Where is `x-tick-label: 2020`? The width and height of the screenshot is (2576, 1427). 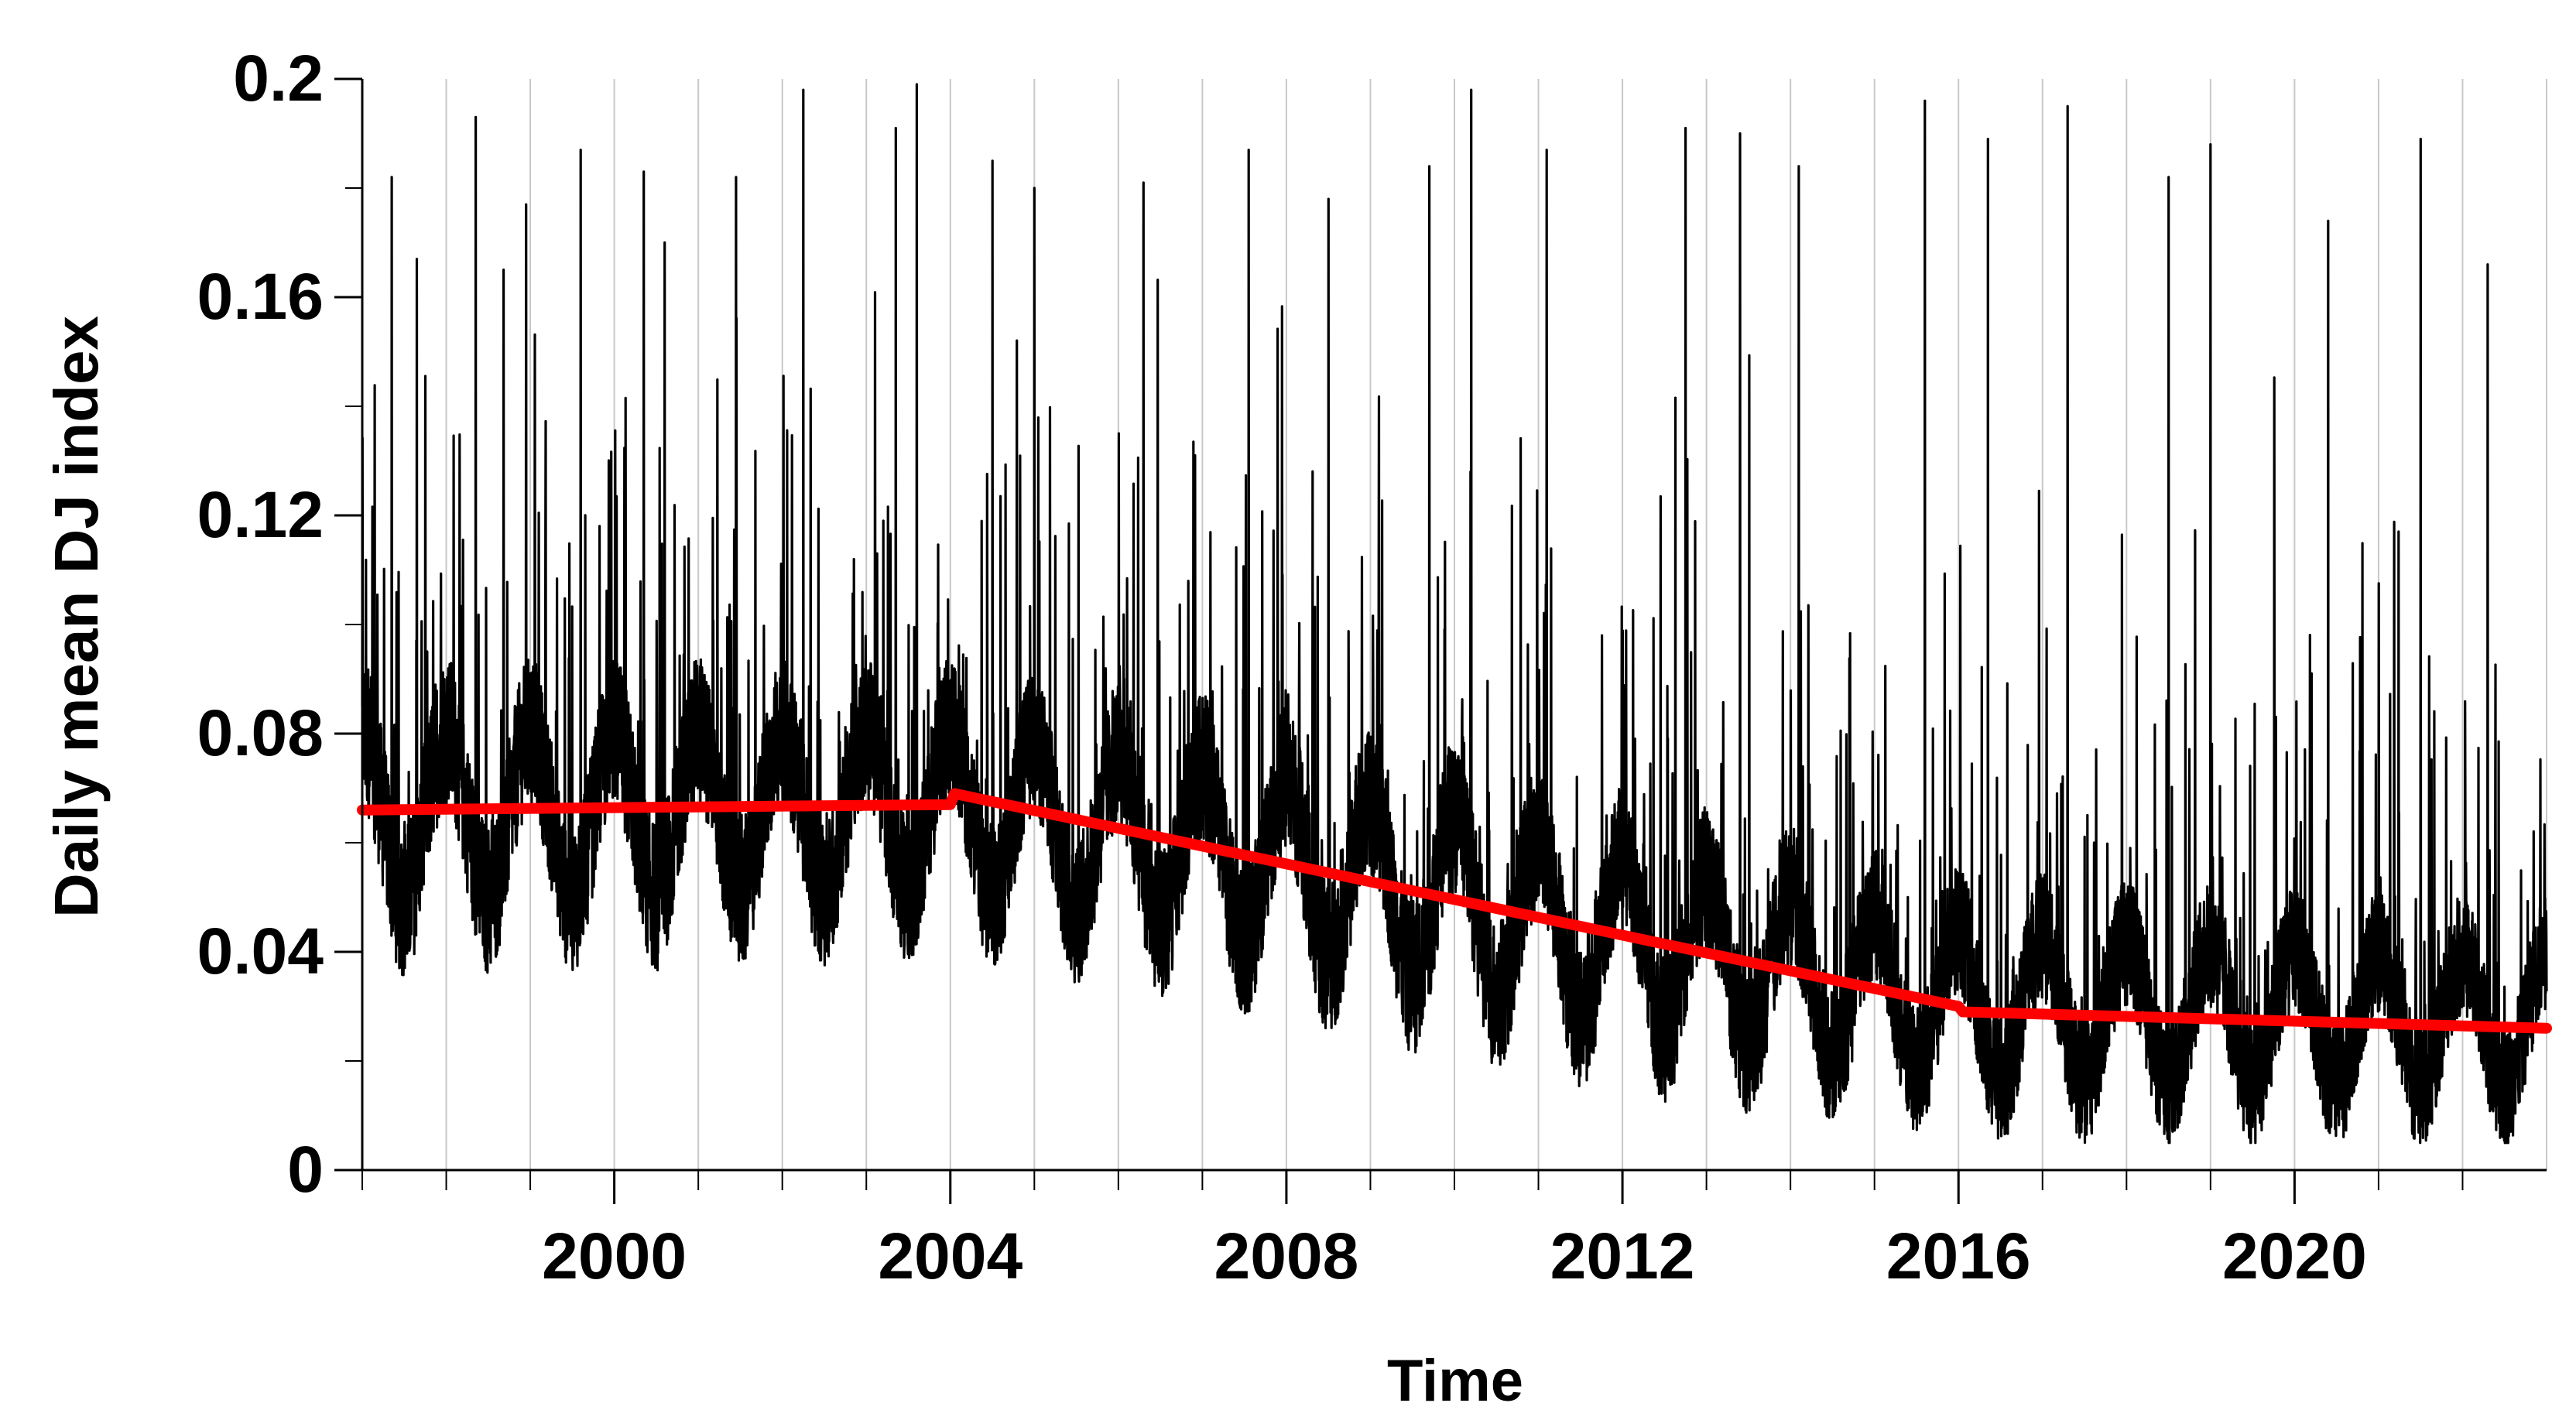
x-tick-label: 2020 is located at coordinates (2294, 1256).